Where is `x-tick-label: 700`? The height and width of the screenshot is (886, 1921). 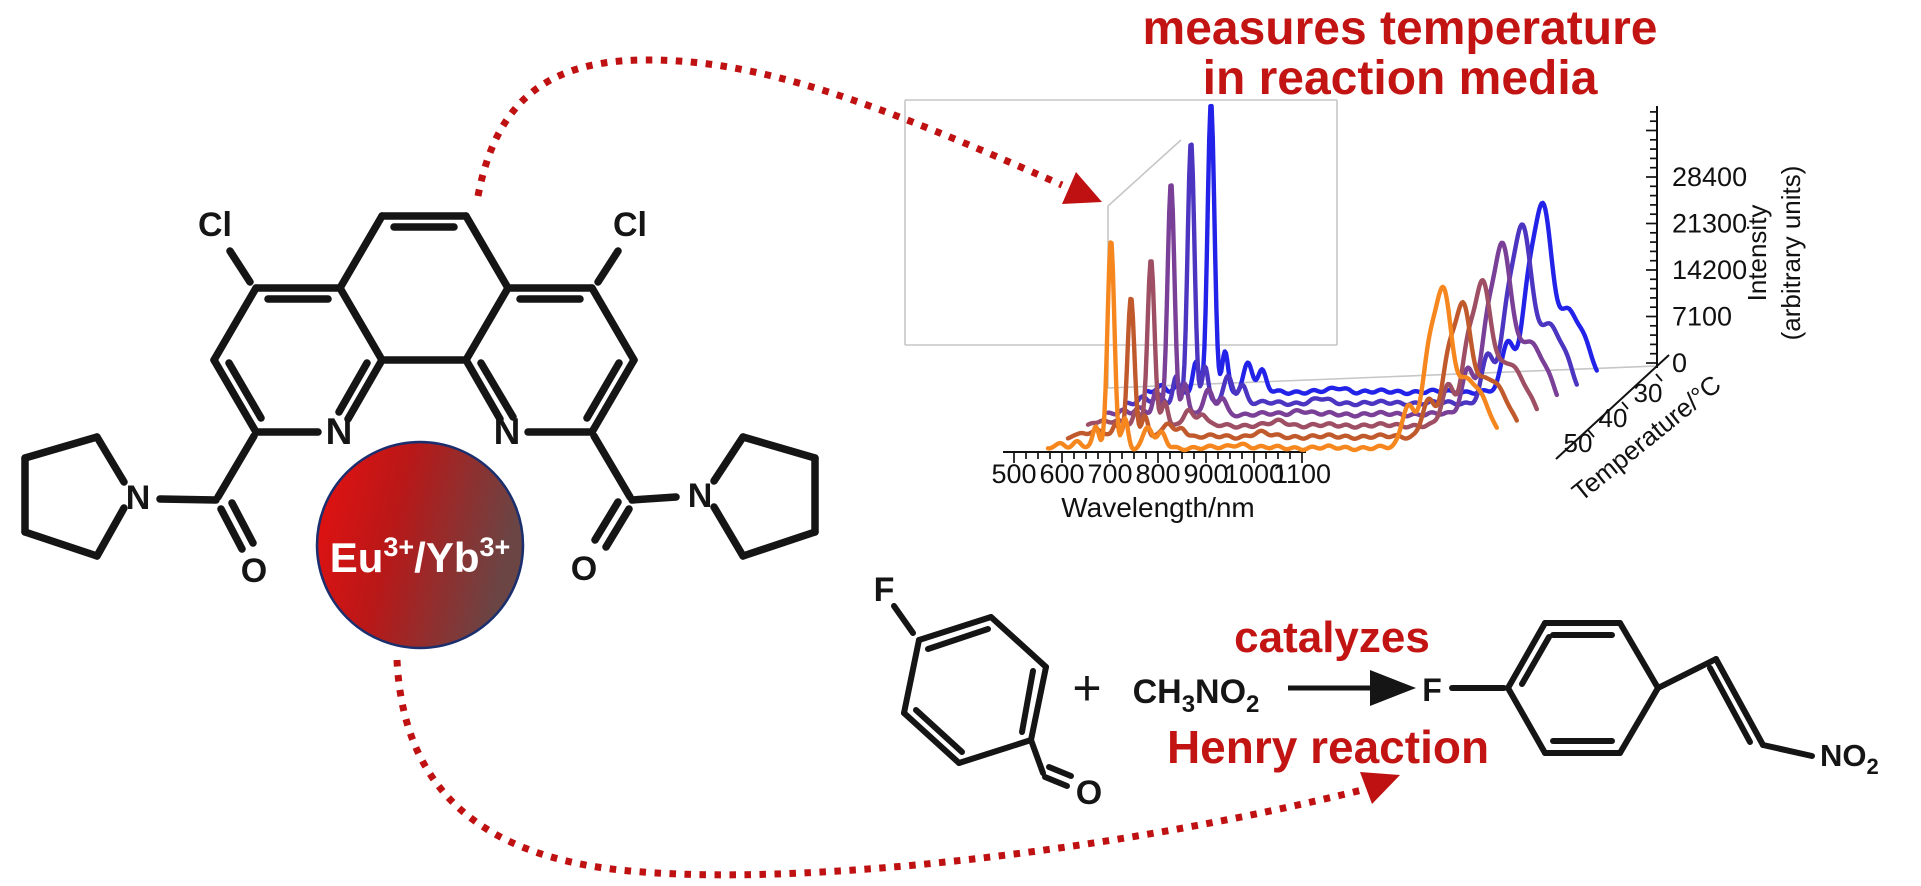
x-tick-label: 700 is located at coordinates (1109, 474).